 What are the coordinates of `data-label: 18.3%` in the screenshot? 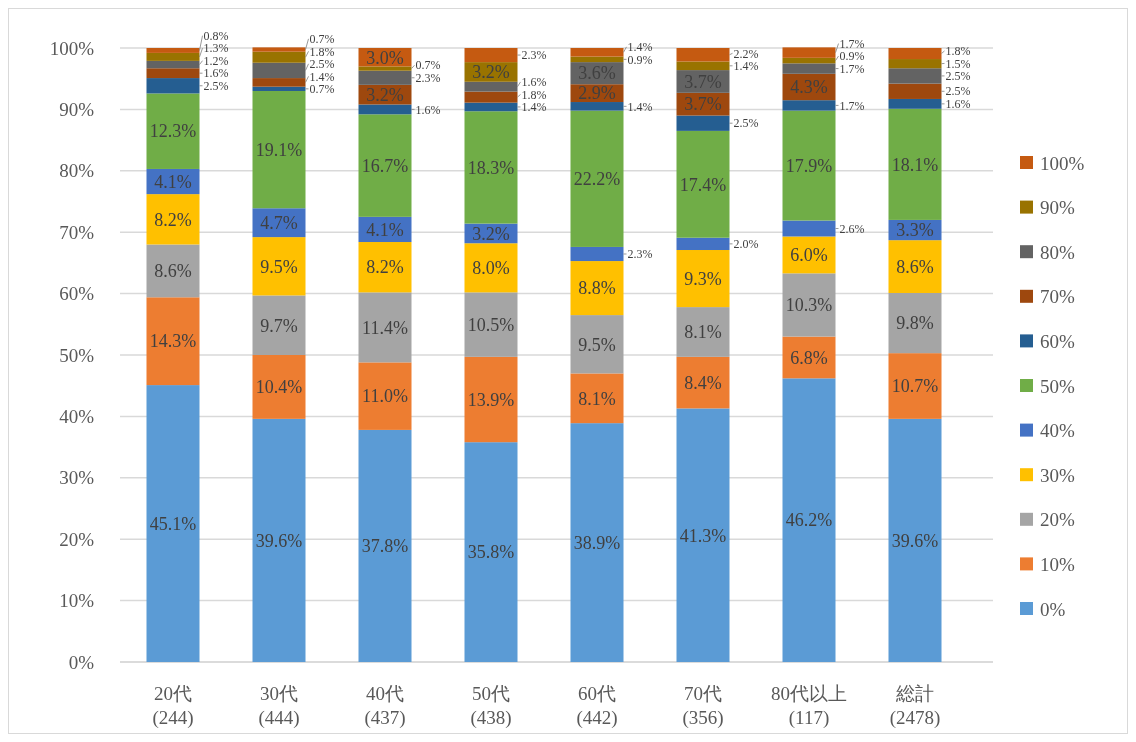 It's located at (491, 167).